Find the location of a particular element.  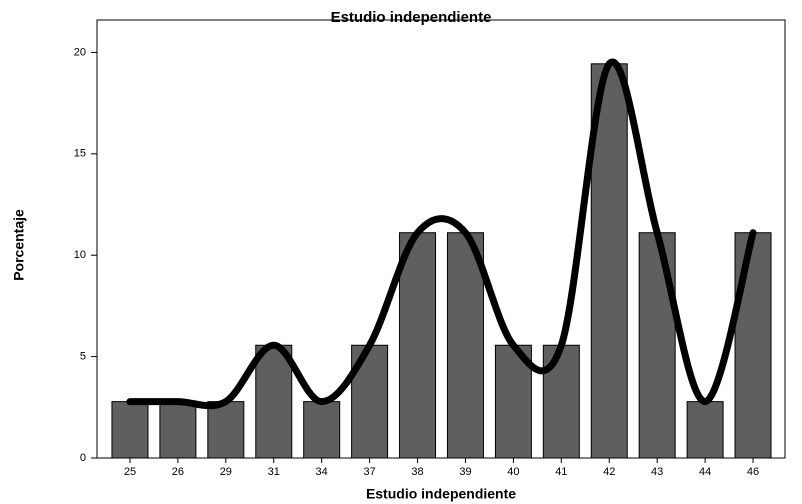

x-tick-label: 34 is located at coordinates (322, 472).